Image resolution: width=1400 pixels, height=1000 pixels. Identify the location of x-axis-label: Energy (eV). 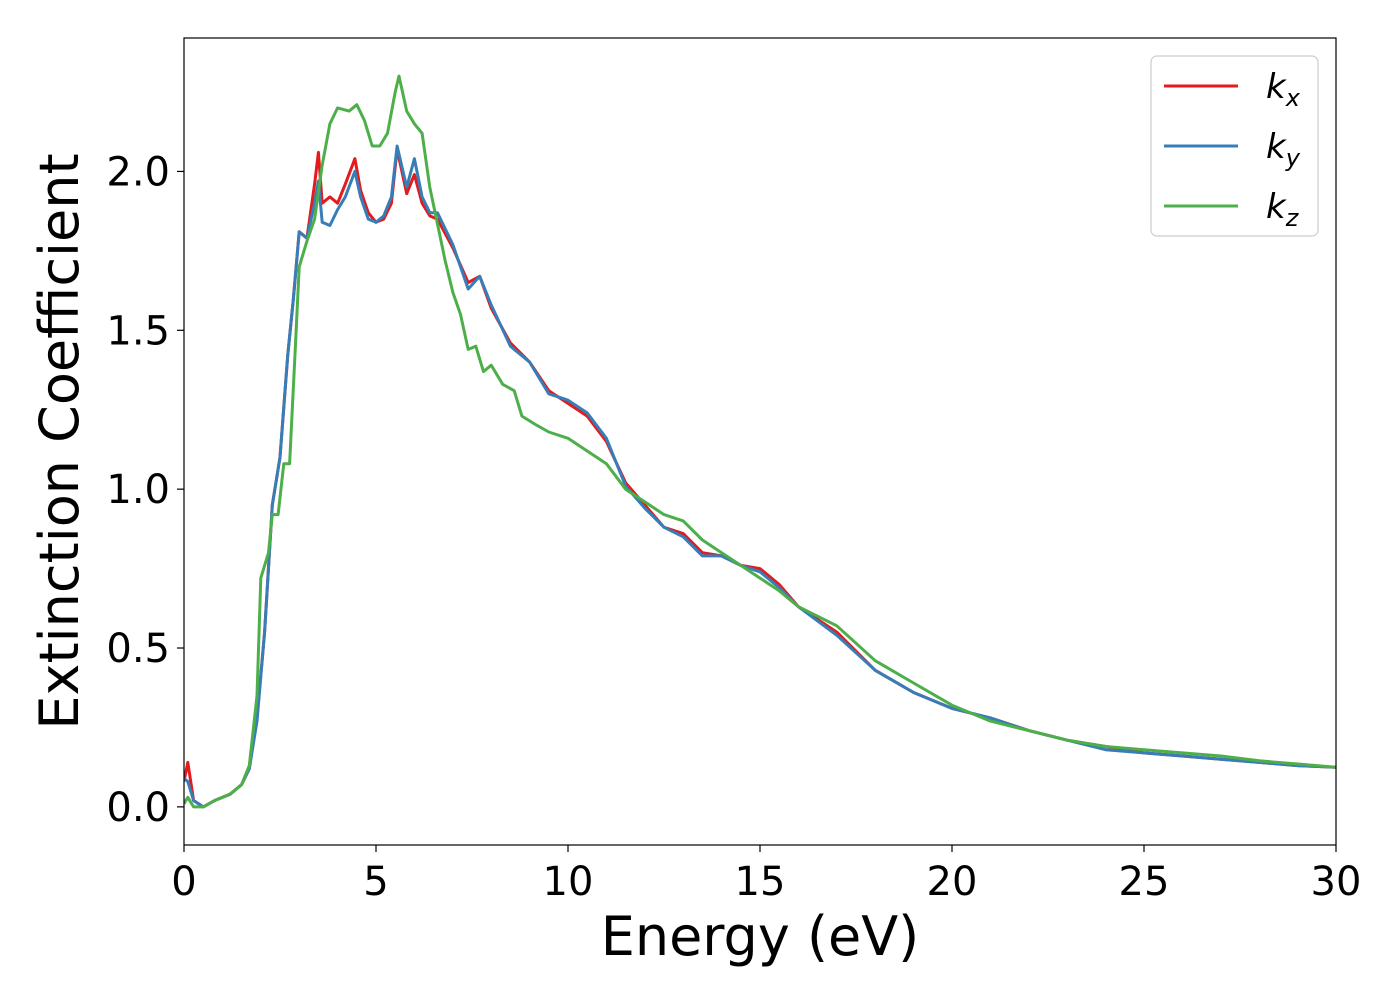
(760, 936).